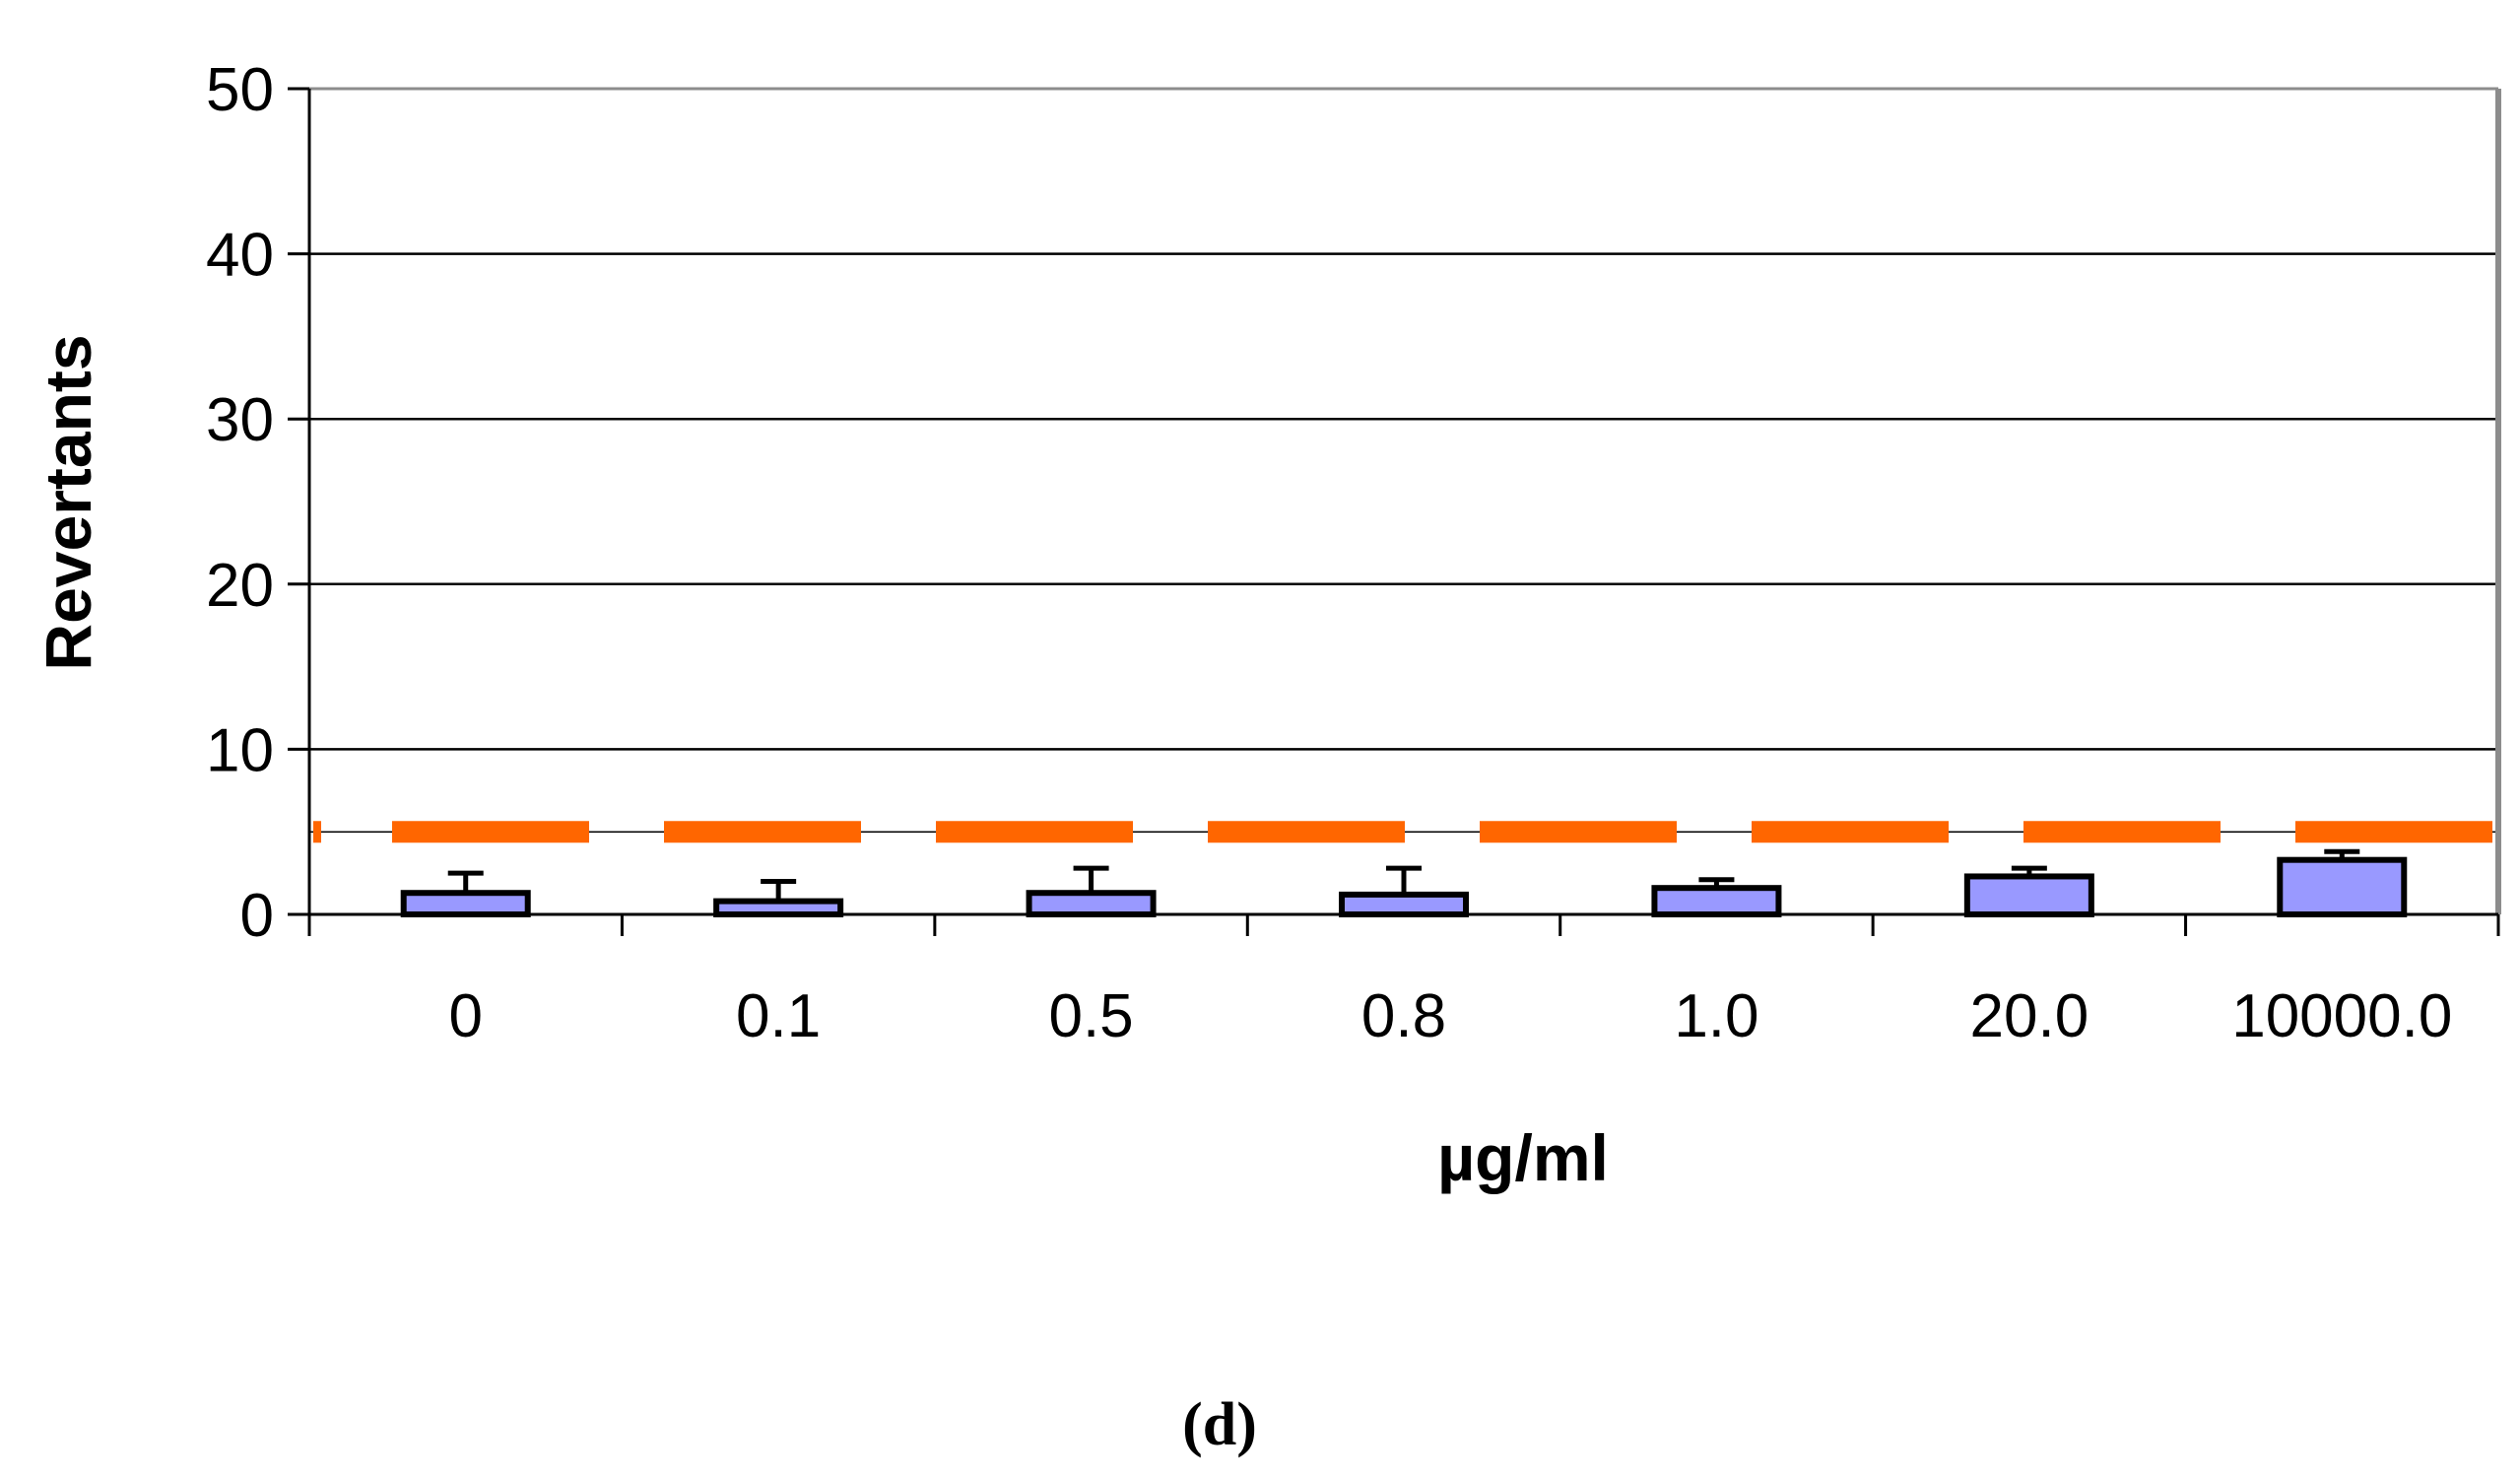 The height and width of the screenshot is (1479, 2520). What do you see at coordinates (257, 503) in the screenshot?
I see `y-ticks-group: 0 10 20 30 40 50` at bounding box center [257, 503].